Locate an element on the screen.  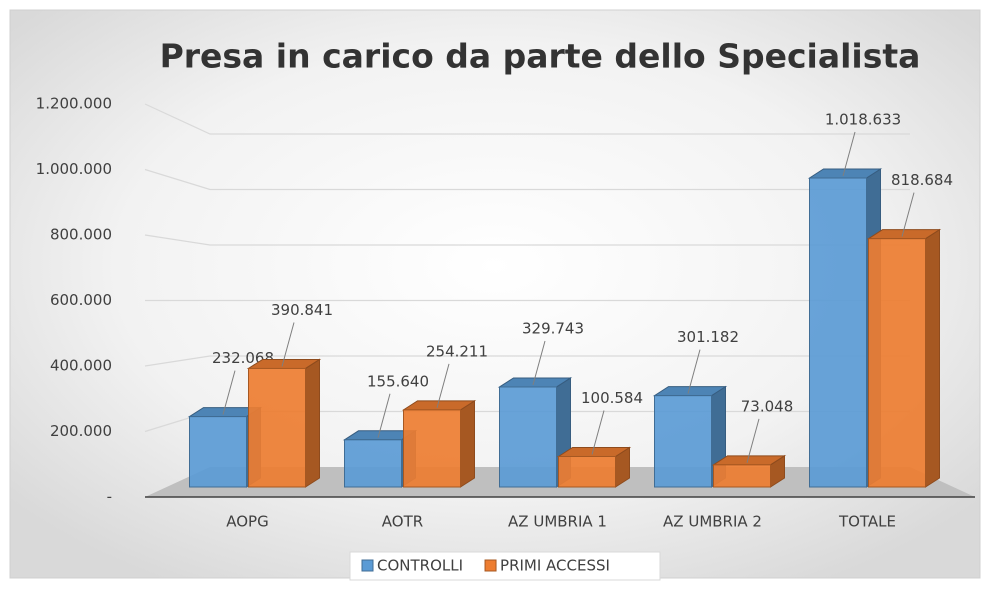
y-tick-label: 400.000 is located at coordinates (81, 366).